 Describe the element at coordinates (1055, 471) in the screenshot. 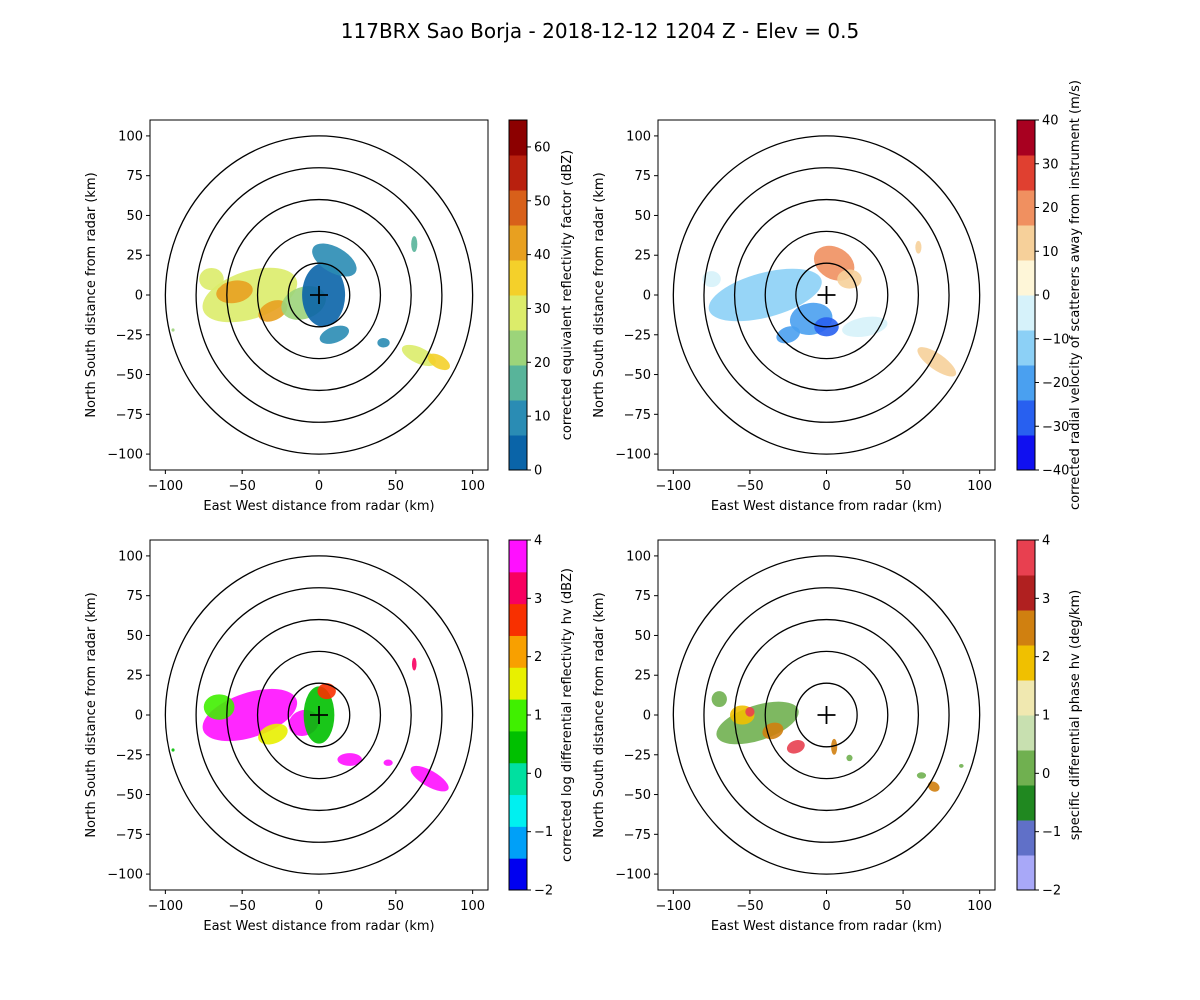

I see `colorbar-tick-label: −40` at that location.